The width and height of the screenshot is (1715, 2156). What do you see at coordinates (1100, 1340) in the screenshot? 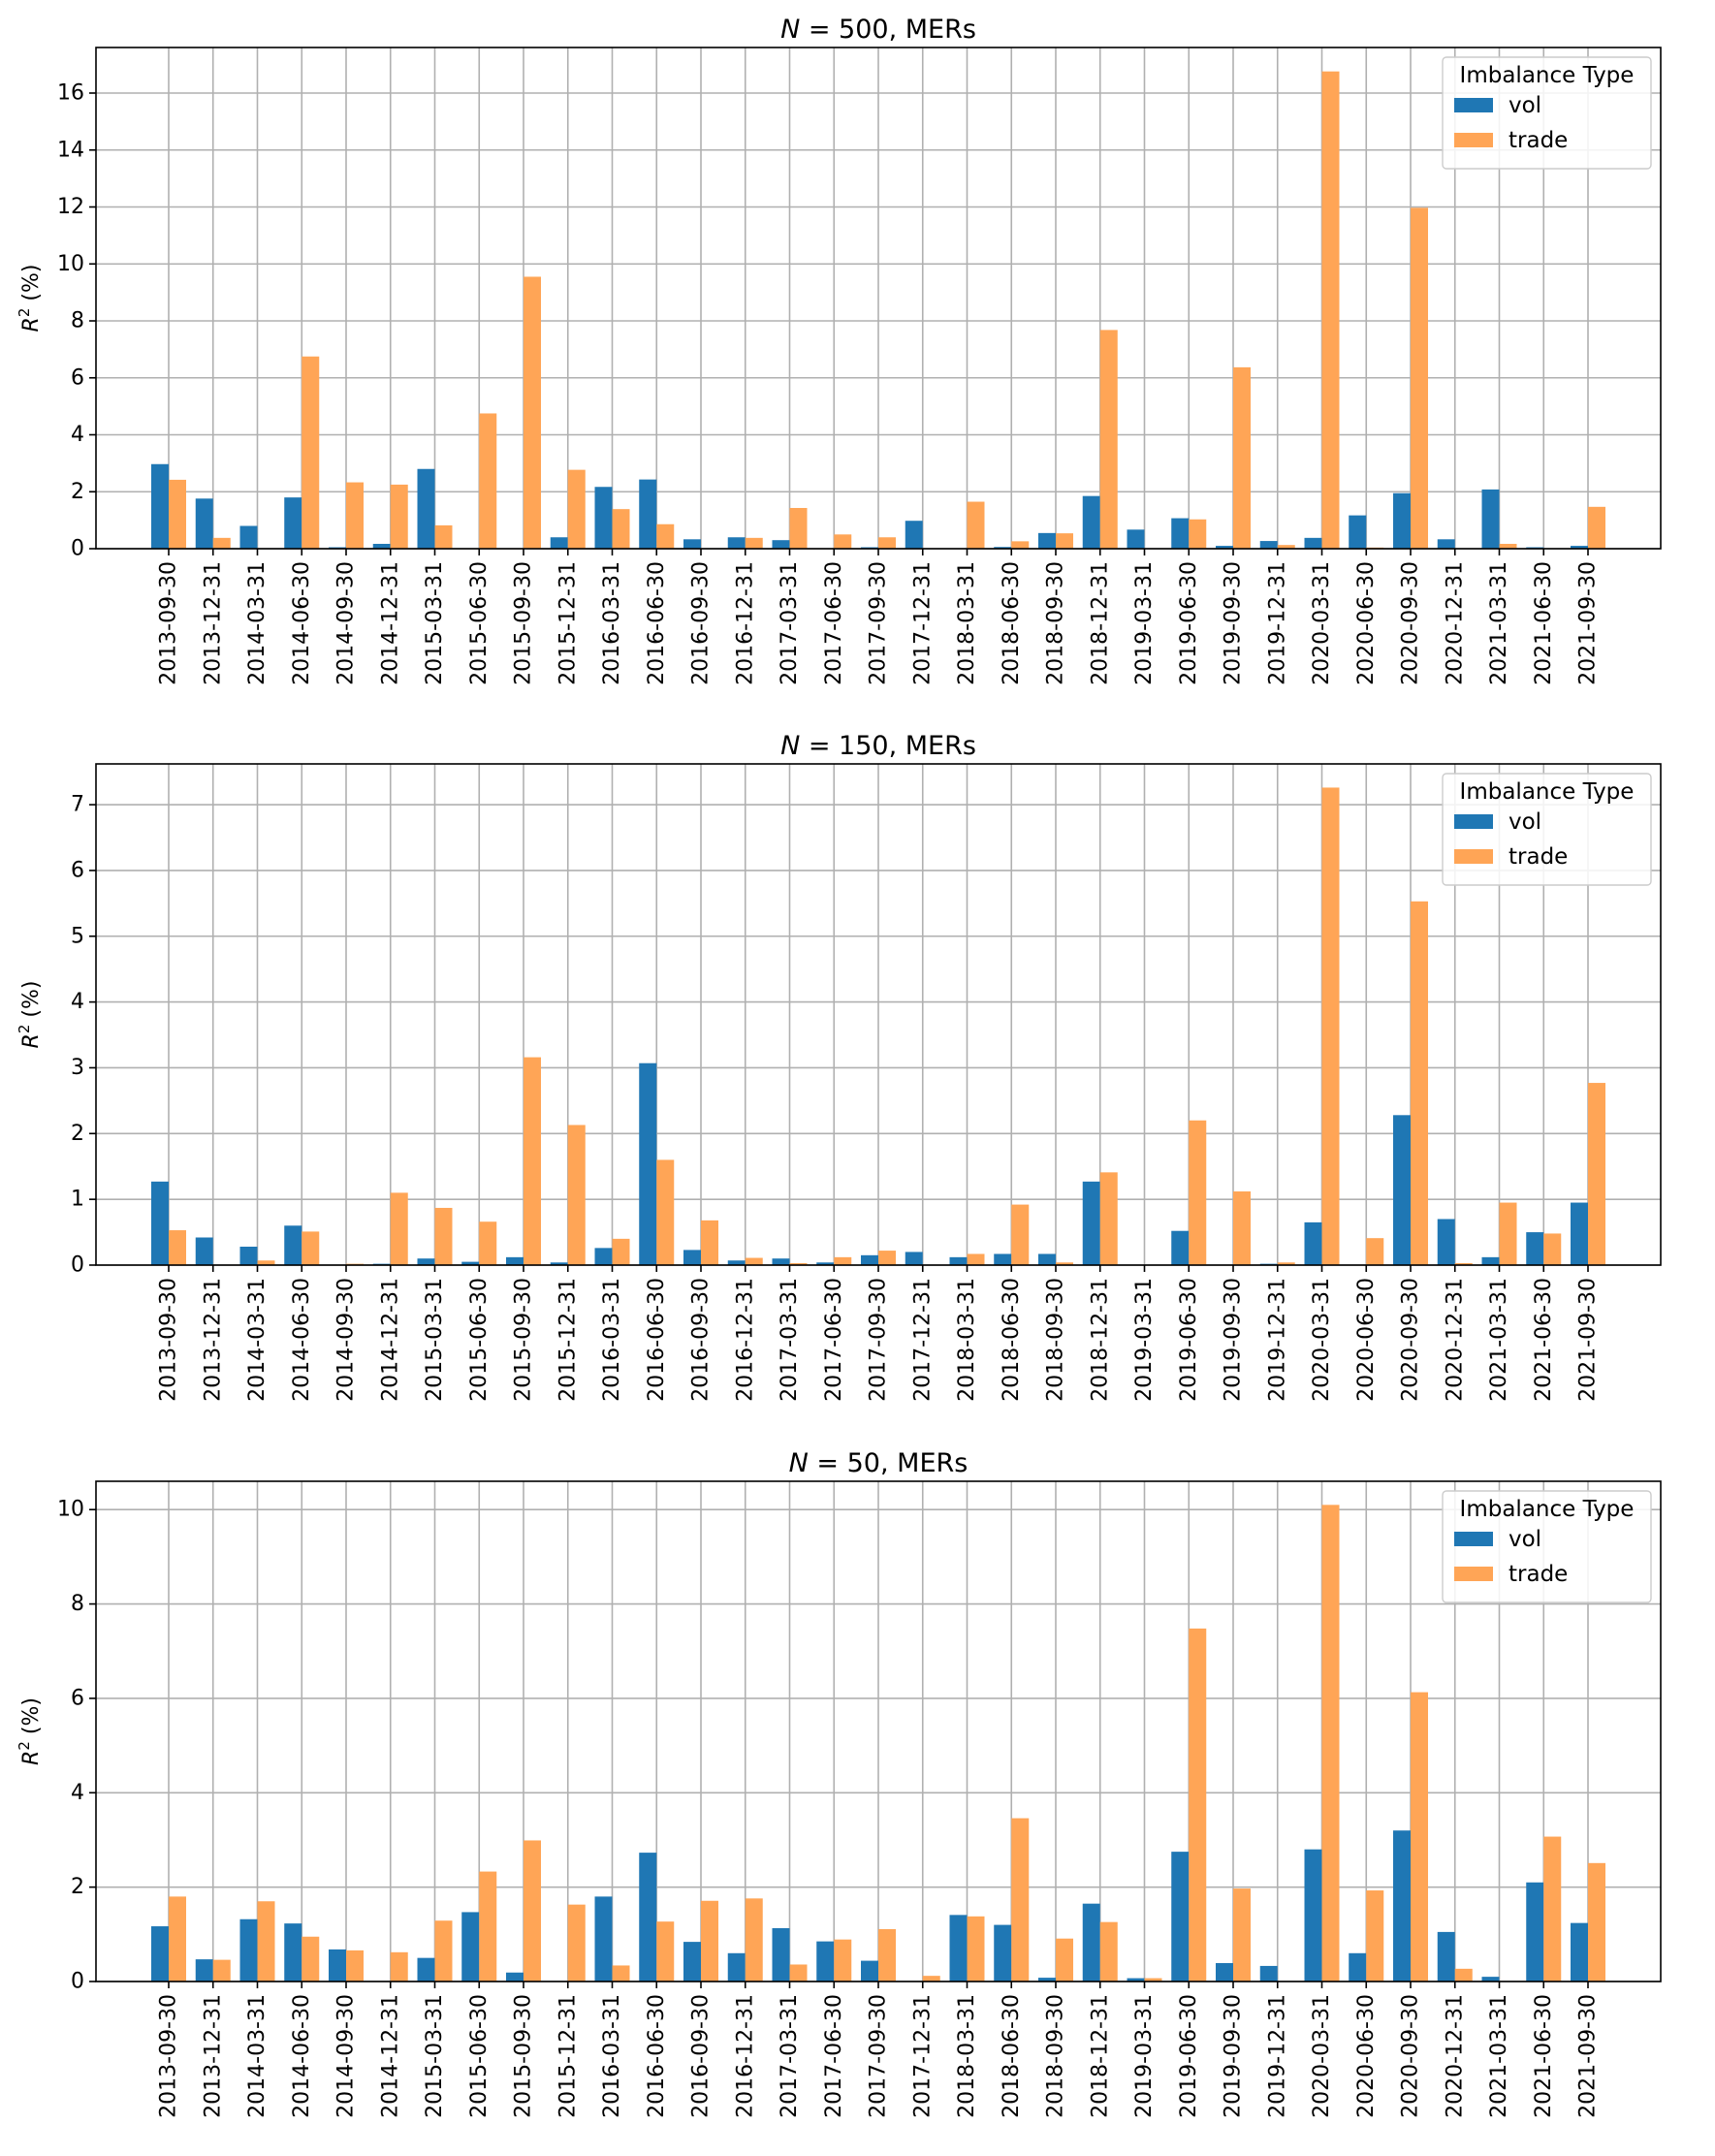
I see `x-tick-label: 2018-12-31` at bounding box center [1100, 1340].